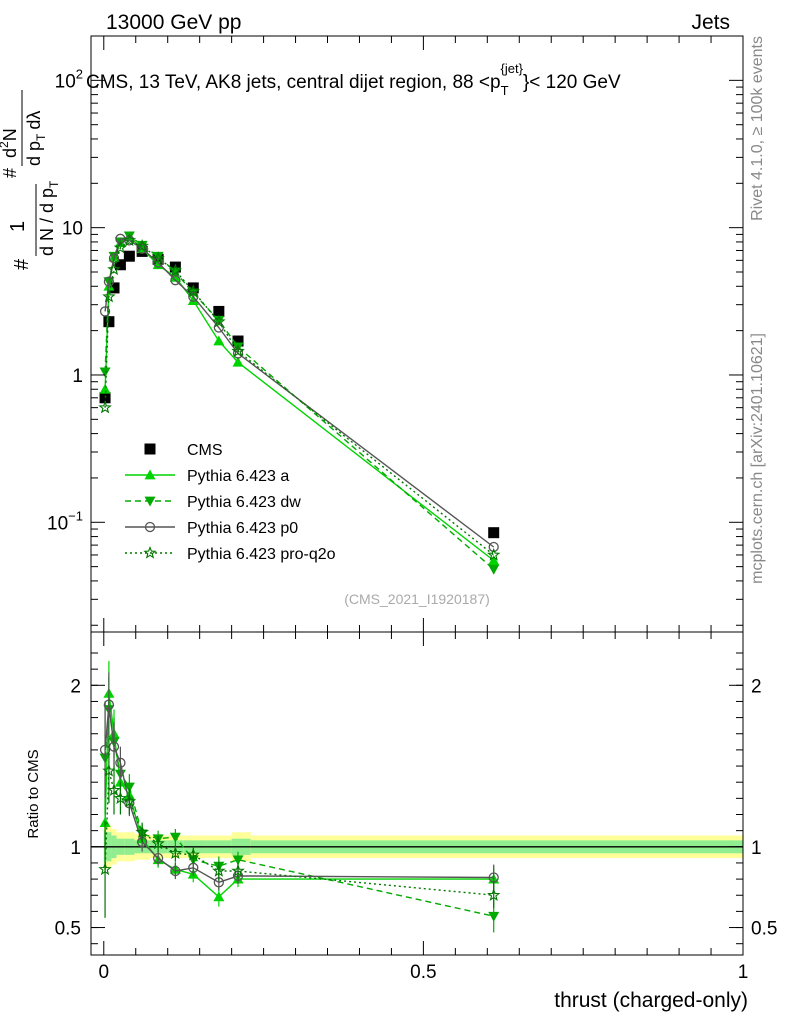 This screenshot has height=1024, width=786. I want to click on ratio-ytick-label: 1, so click(75, 848).